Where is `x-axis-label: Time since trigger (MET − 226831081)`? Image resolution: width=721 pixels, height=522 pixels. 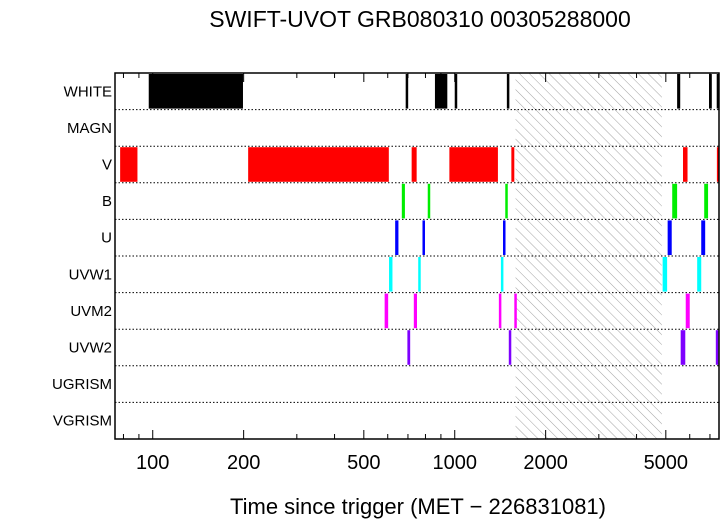
x-axis-label: Time since trigger (MET − 226831081) is located at coordinates (418, 506).